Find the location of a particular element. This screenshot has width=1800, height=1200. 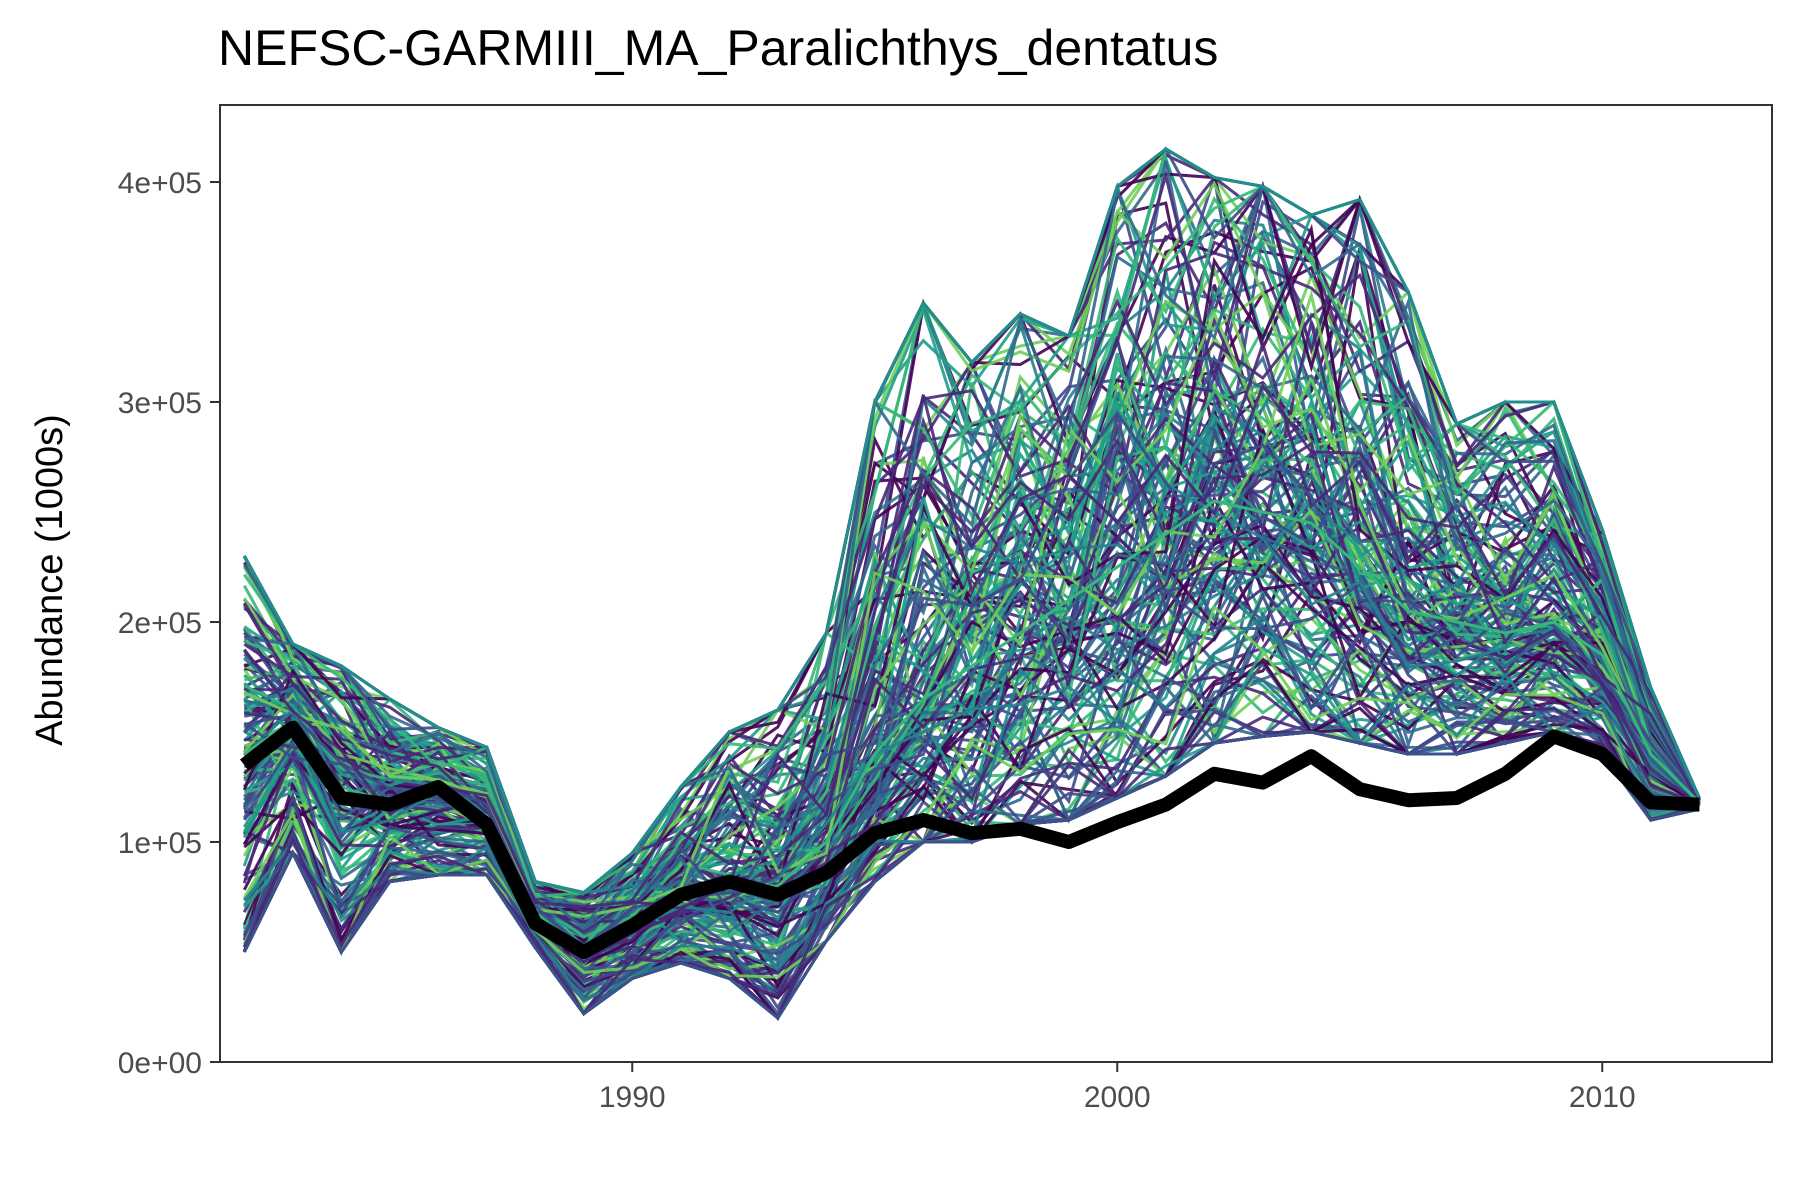

y-tick-label: 4e+05 is located at coordinates (160, 183).